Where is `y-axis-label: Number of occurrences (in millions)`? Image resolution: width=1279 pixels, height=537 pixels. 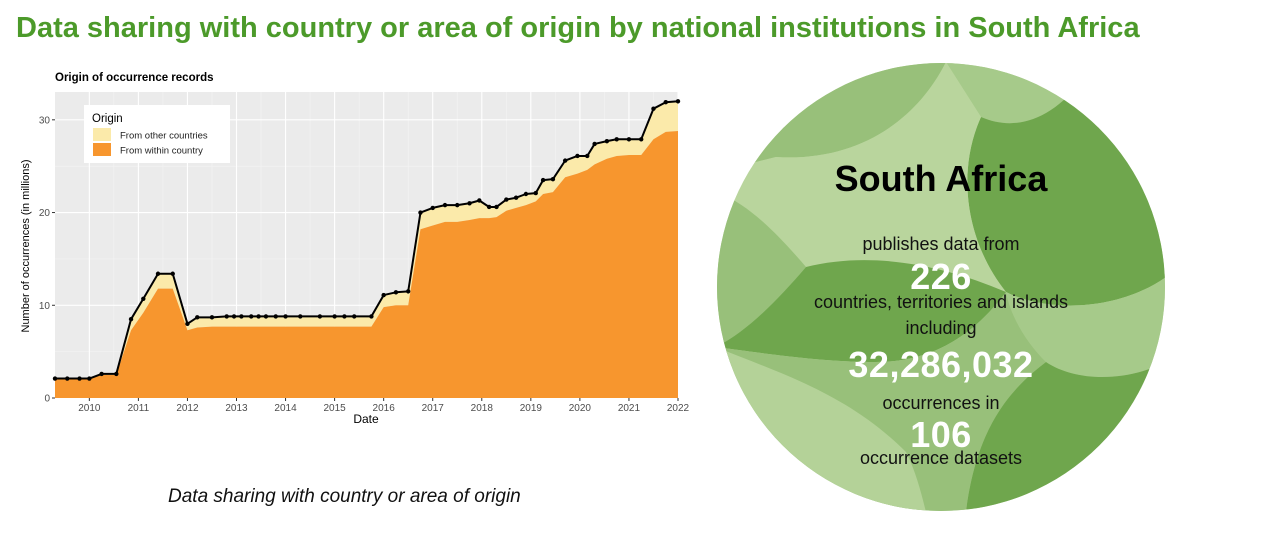 y-axis-label: Number of occurrences (in millions) is located at coordinates (26, 246).